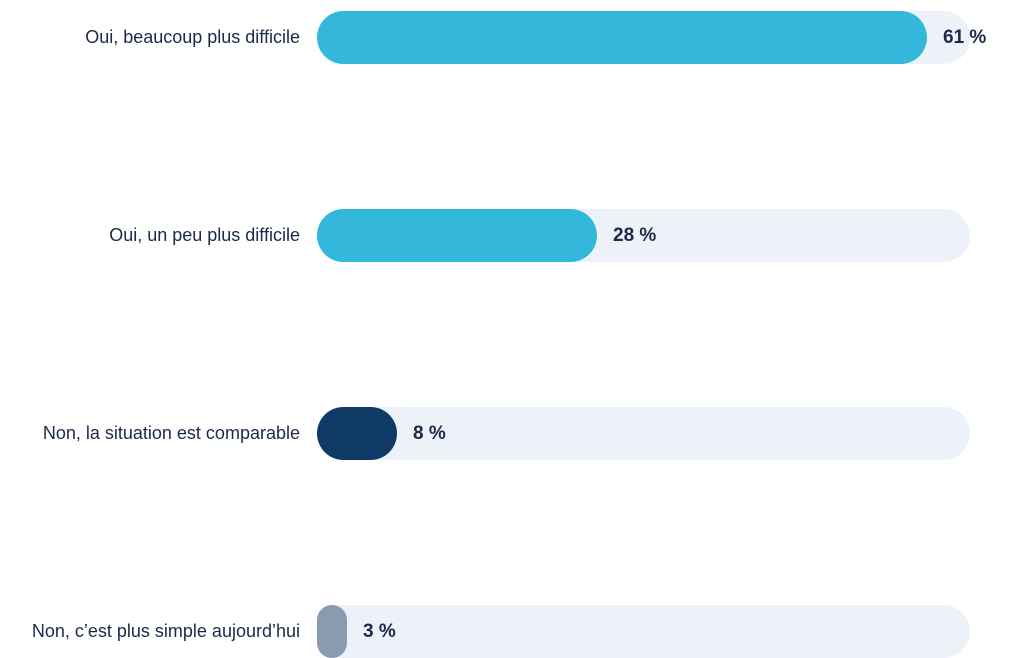 This screenshot has height=658, width=1010. I want to click on value-label: 28 %, so click(635, 235).